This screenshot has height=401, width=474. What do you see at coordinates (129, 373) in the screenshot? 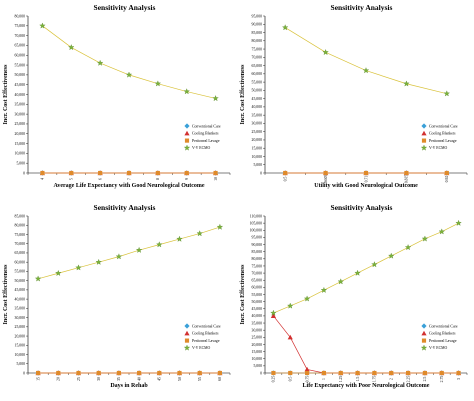
I see `series-peritoneal-lavage` at bounding box center [129, 373].